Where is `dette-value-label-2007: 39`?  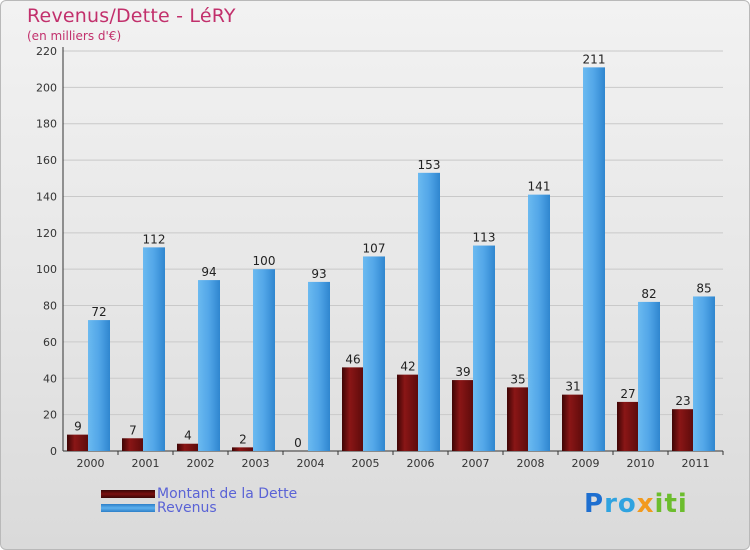 dette-value-label-2007: 39 is located at coordinates (462, 372).